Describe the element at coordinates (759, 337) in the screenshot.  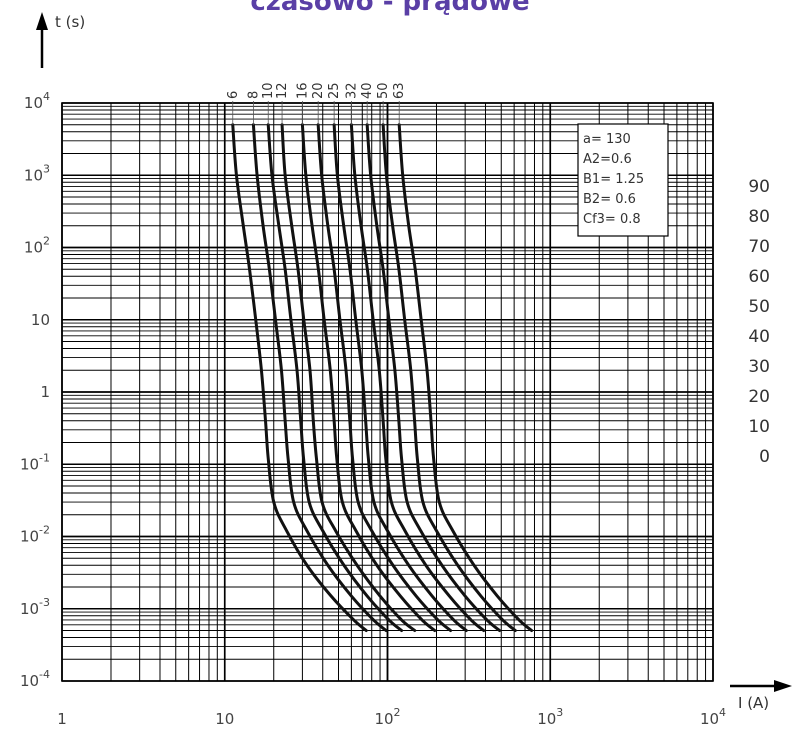
I see `side-value: 40` at that location.